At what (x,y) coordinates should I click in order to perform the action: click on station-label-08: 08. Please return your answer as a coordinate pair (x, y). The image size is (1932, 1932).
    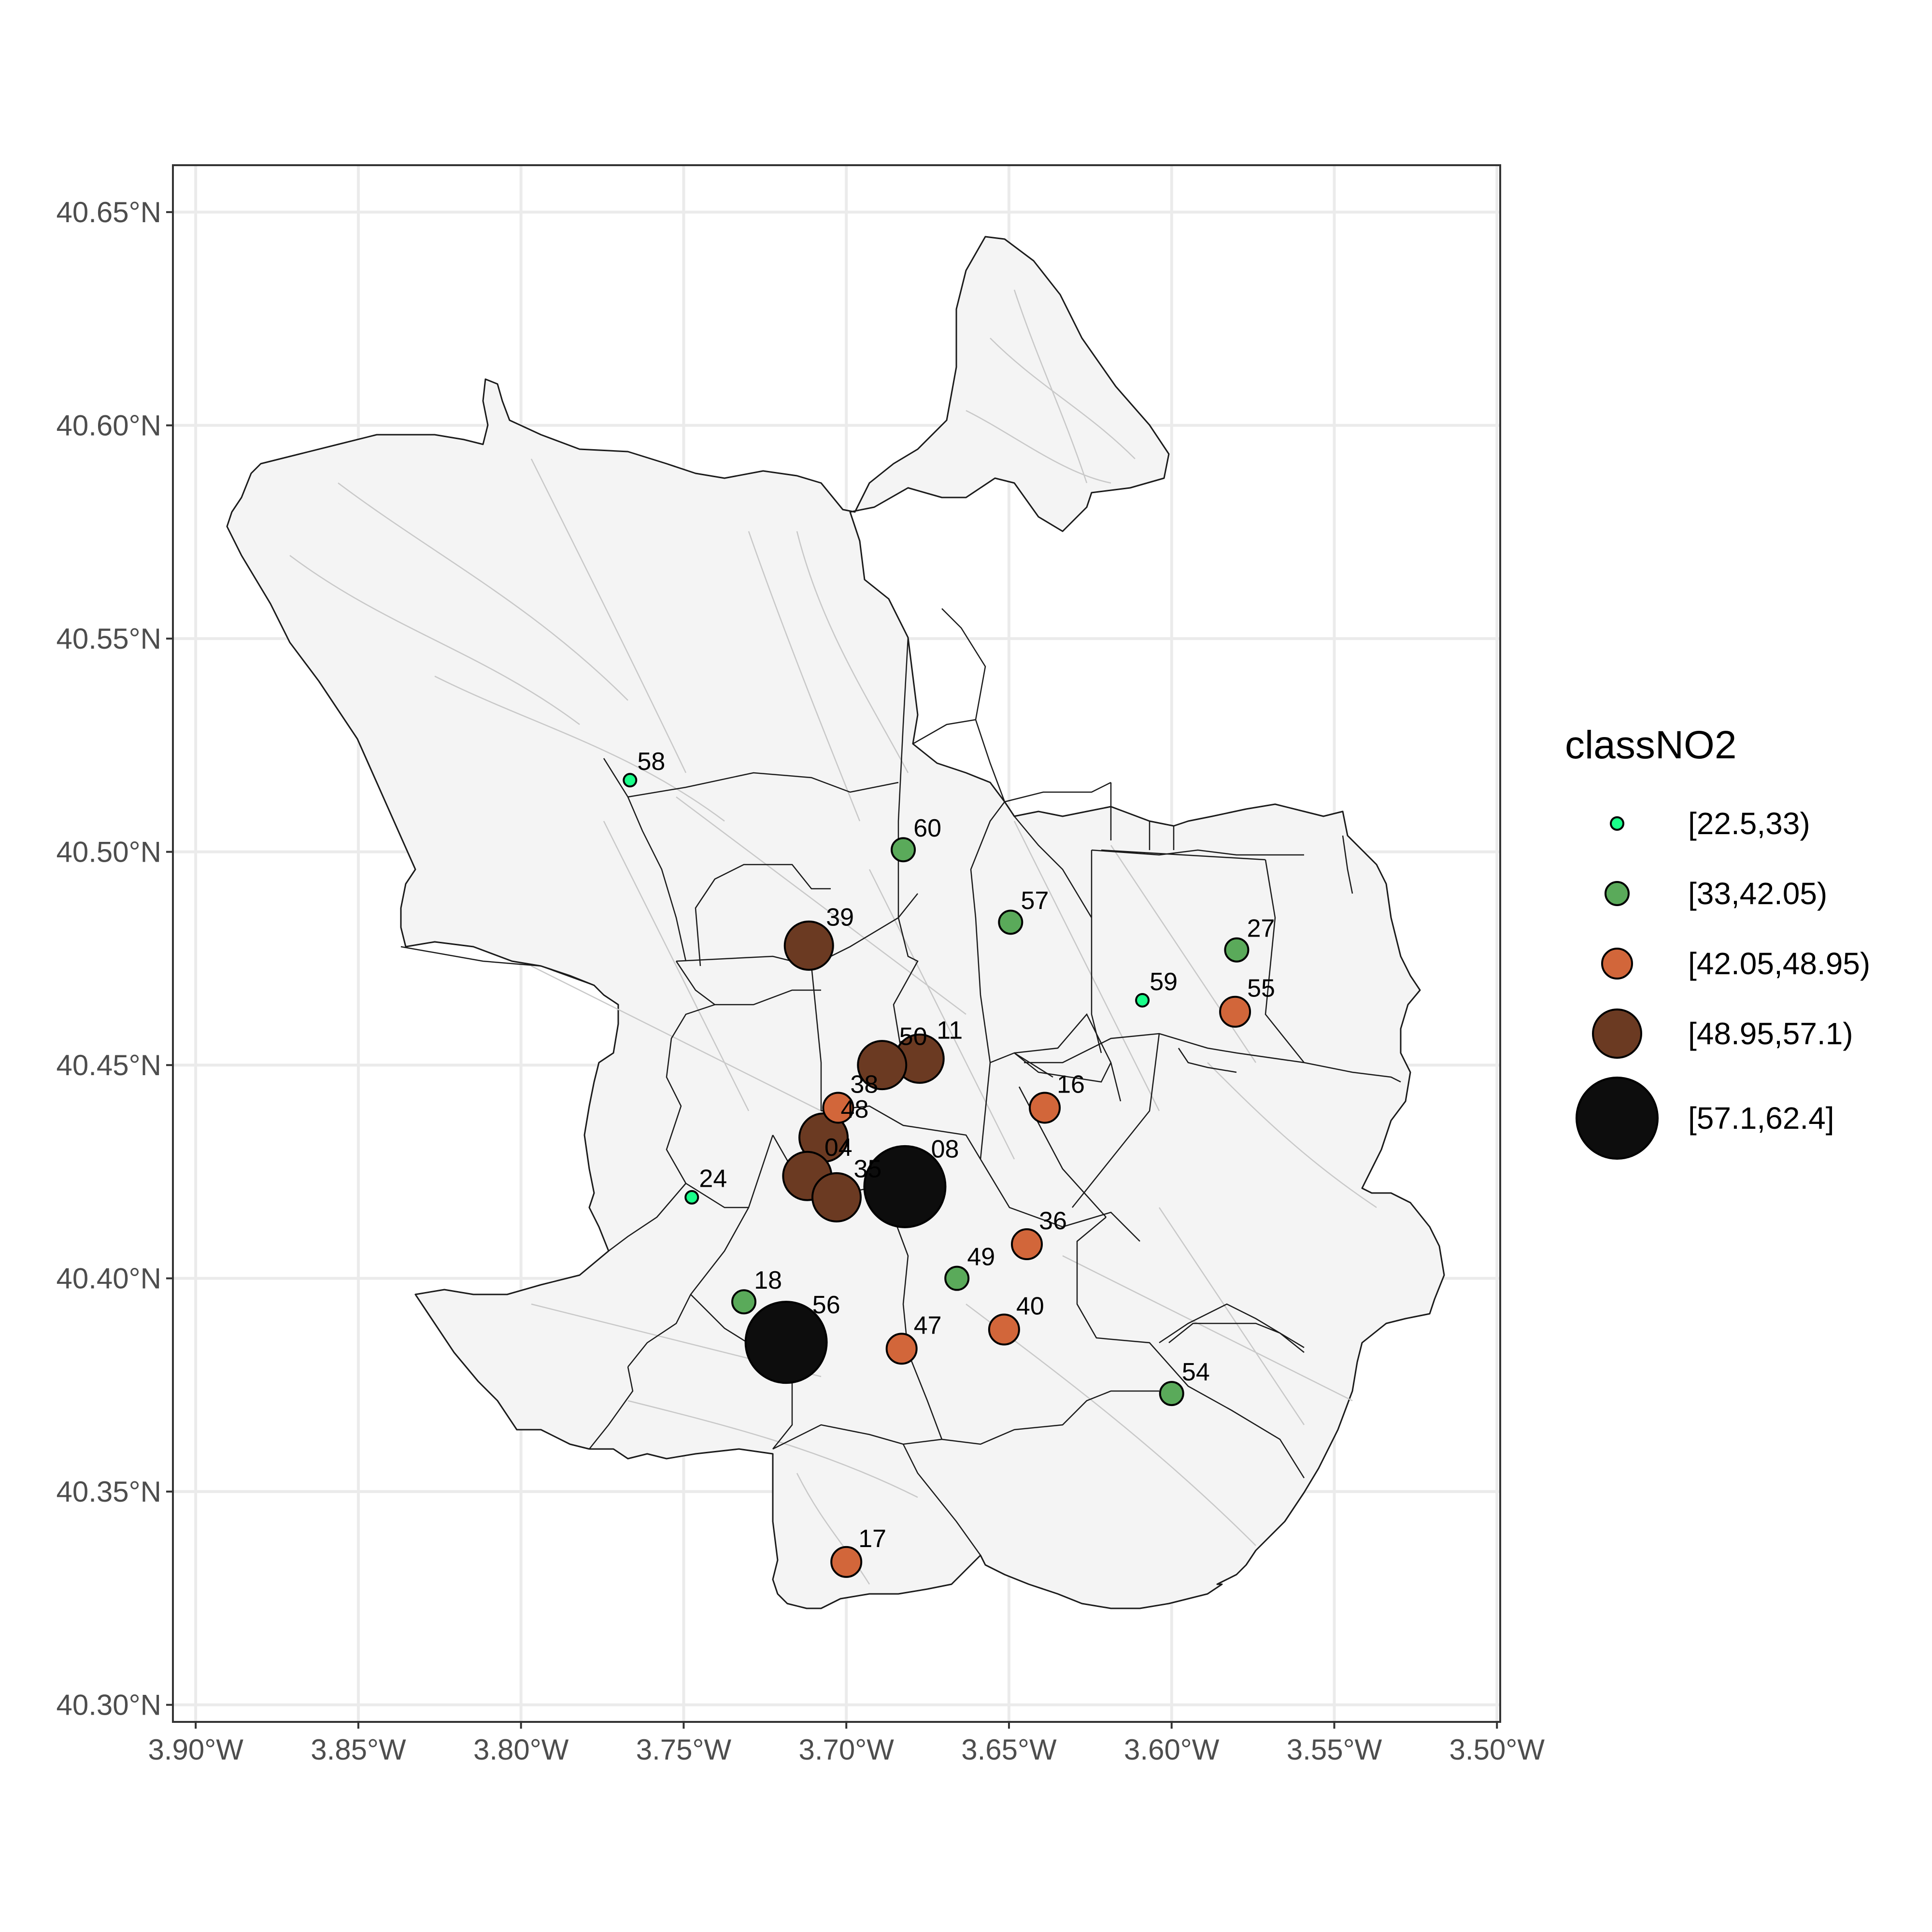
    Looking at the image, I should click on (945, 1150).